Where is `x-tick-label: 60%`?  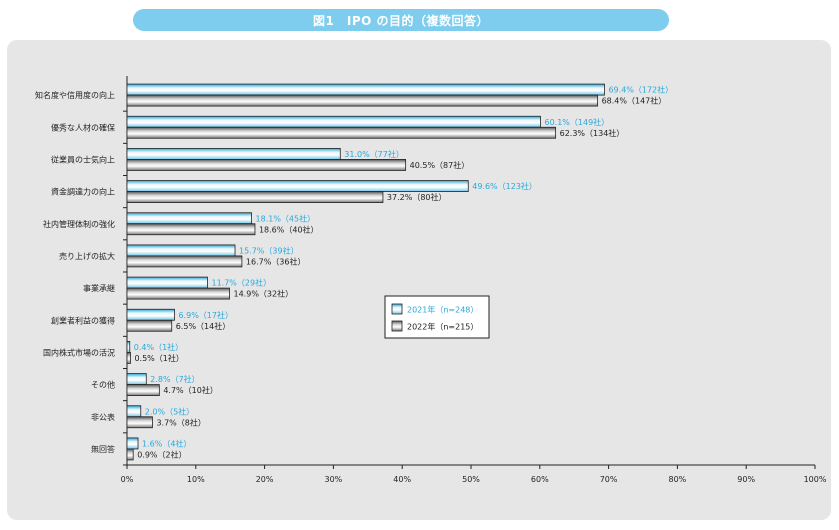
x-tick-label: 60% is located at coordinates (540, 479).